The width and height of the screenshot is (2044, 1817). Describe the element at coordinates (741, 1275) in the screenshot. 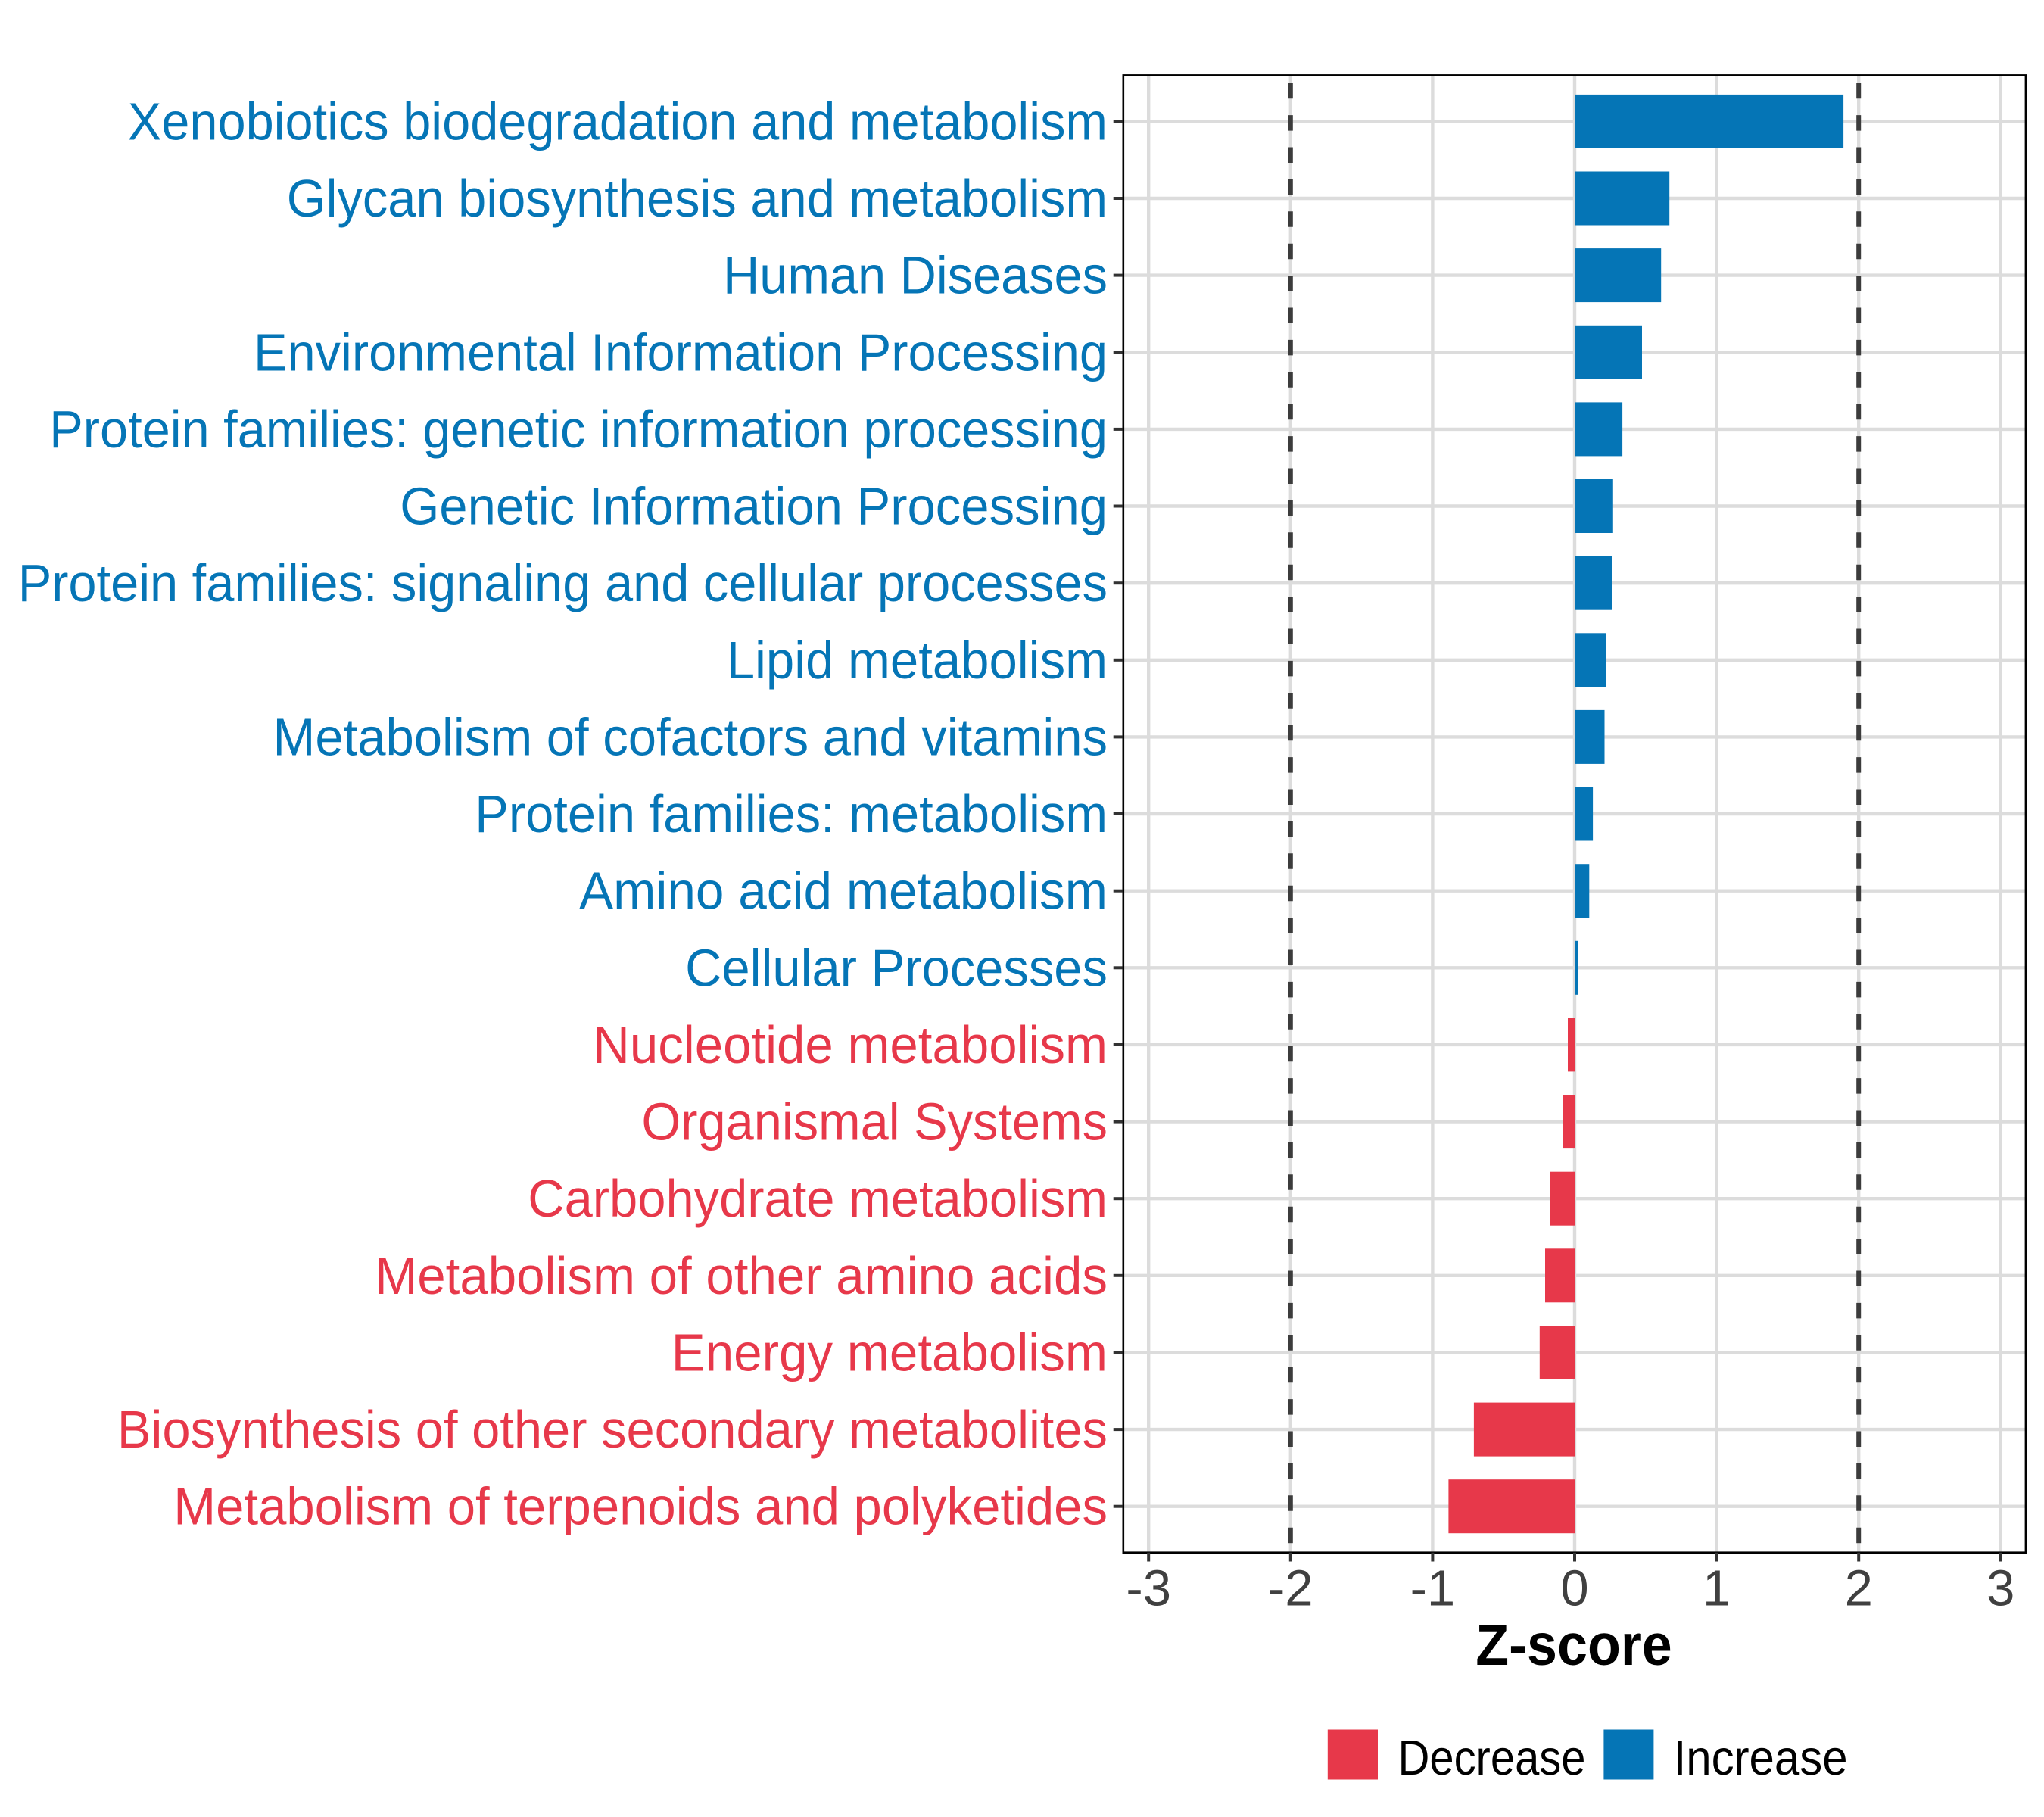

I see `svg-text:Metabolism of other amino acid: Metabolism of other amino acids` at that location.